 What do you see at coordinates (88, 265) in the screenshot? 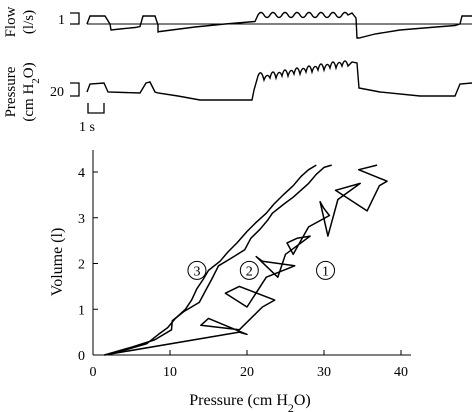
I see `y-ticks: 0 1 2 3 4` at bounding box center [88, 265].